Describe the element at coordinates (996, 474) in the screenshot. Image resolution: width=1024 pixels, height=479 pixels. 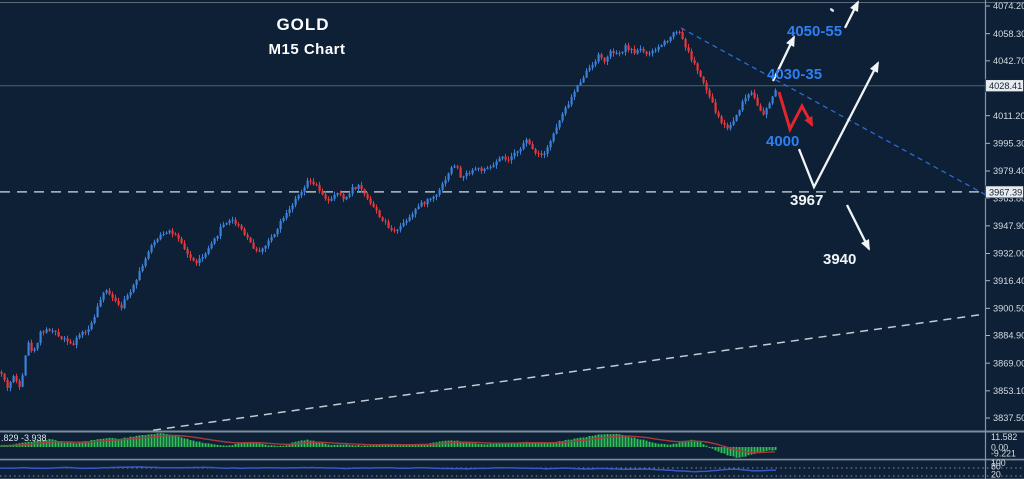
I see `oscillator-axis-label: 20` at that location.